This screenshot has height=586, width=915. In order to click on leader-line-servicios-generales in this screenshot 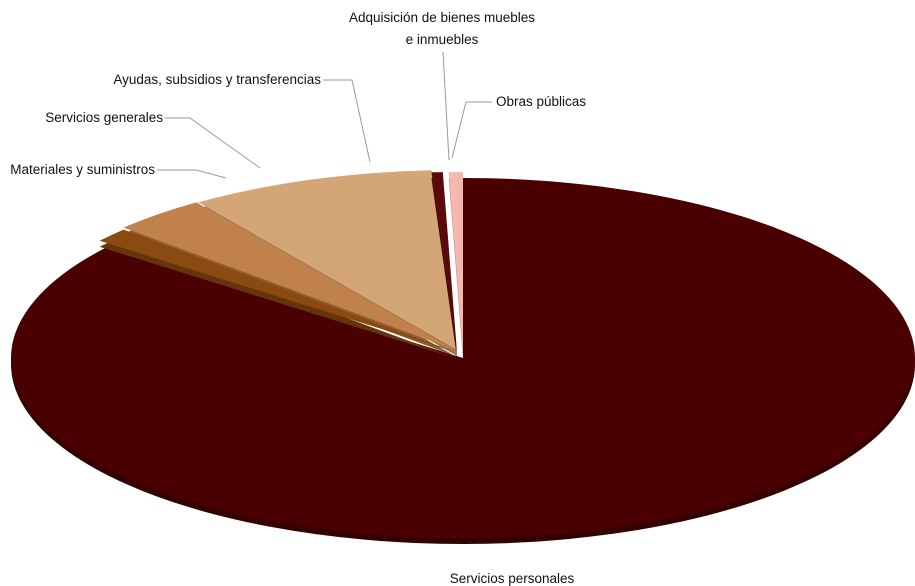, I will do `click(213, 143)`.